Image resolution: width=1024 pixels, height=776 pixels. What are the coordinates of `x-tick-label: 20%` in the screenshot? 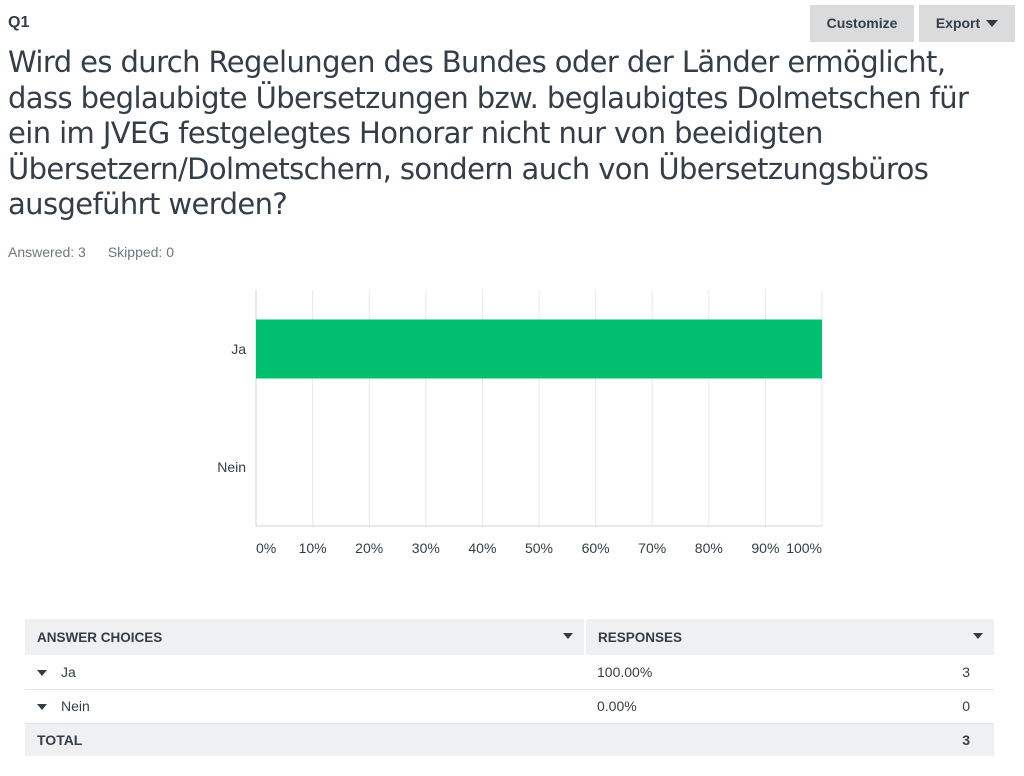 It's located at (369, 548).